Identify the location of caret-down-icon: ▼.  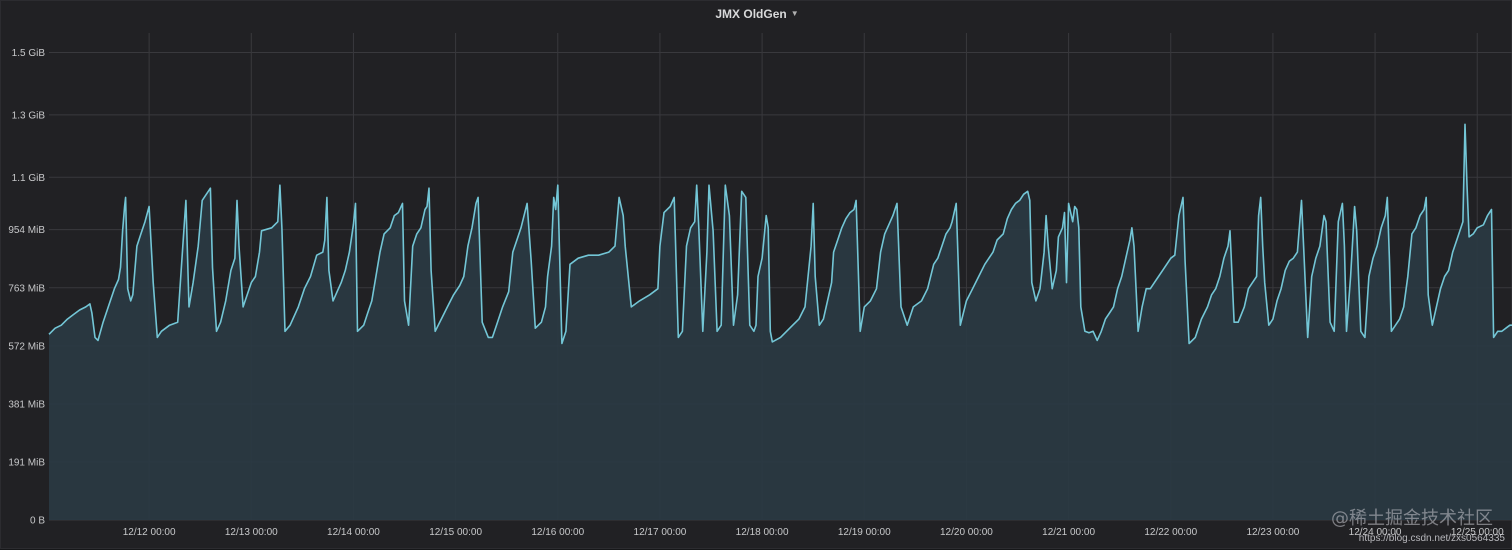
(794, 13).